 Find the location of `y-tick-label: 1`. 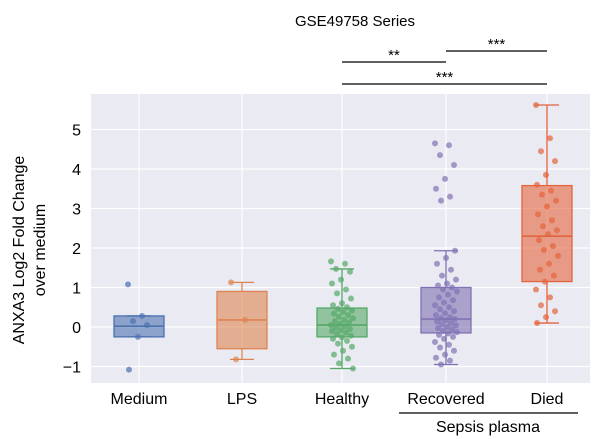

y-tick-label: 1 is located at coordinates (76, 289).